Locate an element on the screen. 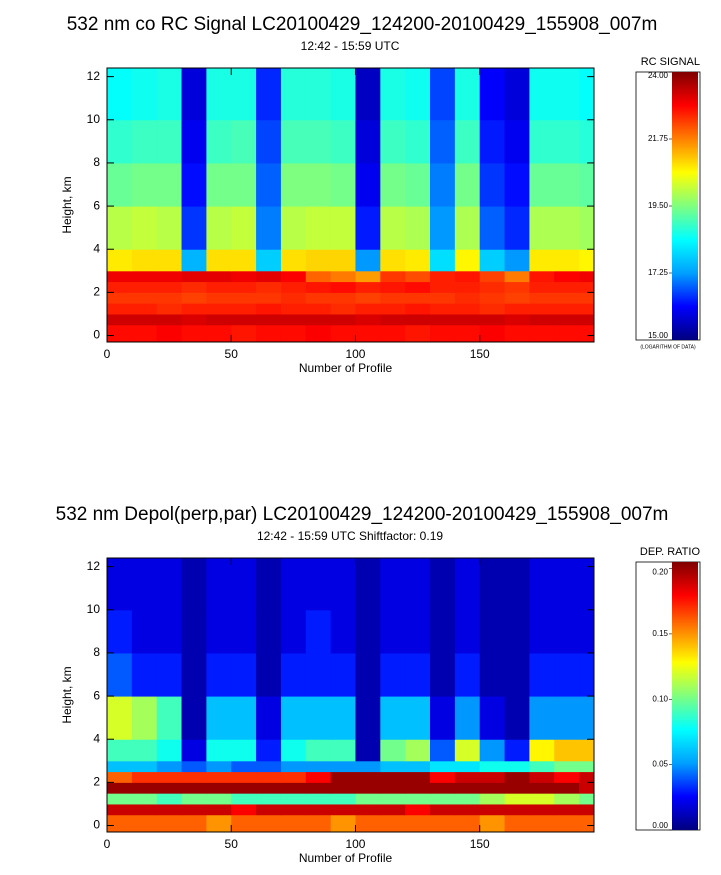  y-axis-label: Height, km is located at coordinates (67, 204).